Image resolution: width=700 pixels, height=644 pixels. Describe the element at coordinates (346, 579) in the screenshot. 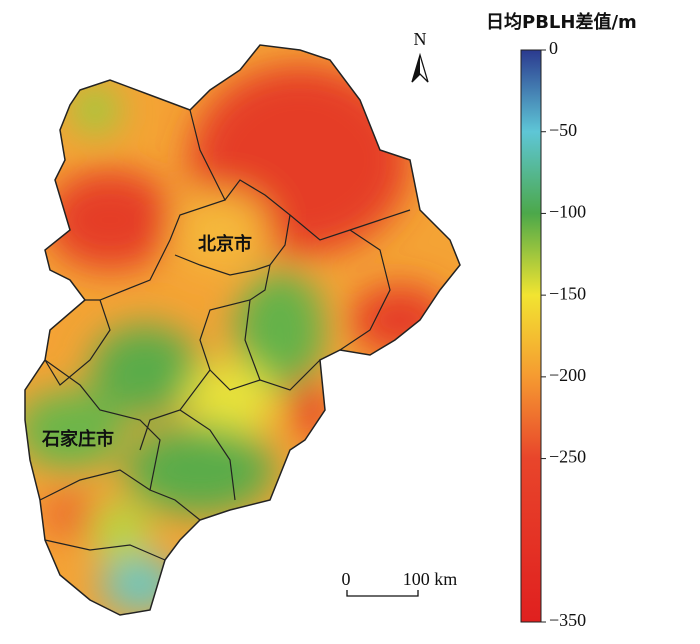

I see `scale-label: 0` at that location.